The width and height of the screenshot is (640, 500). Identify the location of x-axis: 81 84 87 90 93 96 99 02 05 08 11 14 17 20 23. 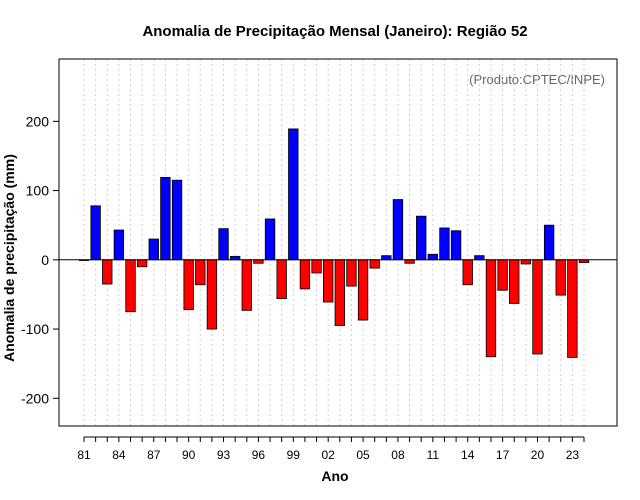
(331, 449).